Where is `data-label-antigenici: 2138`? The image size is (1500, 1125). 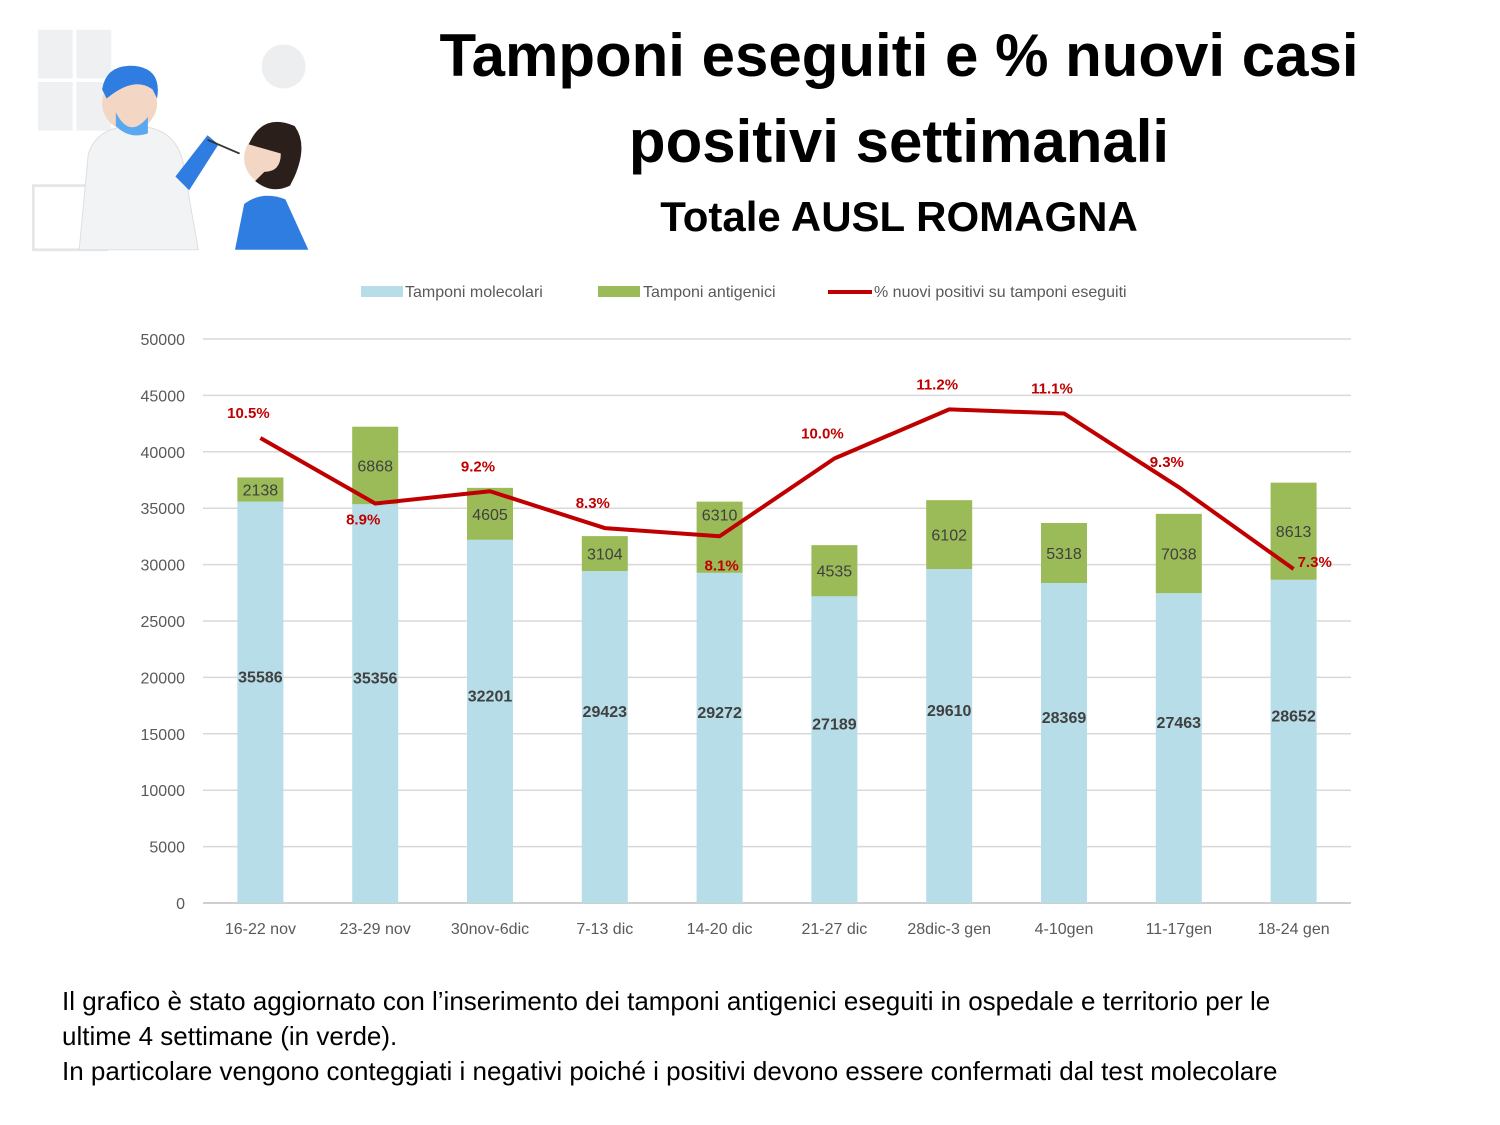
data-label-antigenici: 2138 is located at coordinates (261, 491).